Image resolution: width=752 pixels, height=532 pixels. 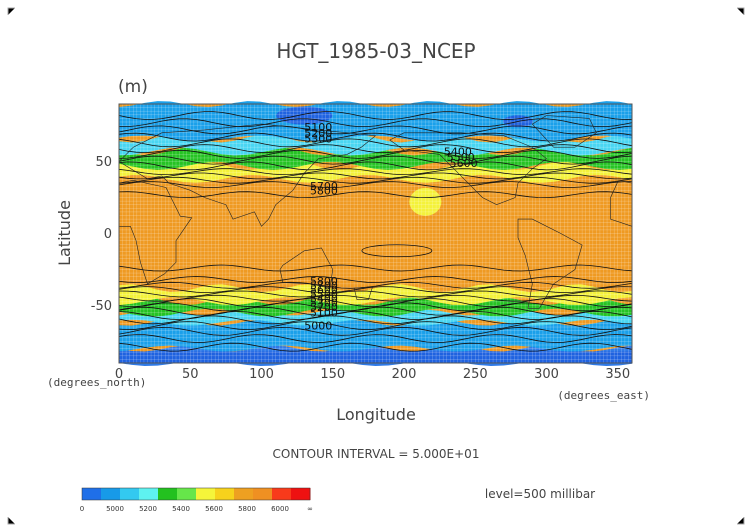 What do you see at coordinates (375, 357) in the screenshot?
I see `polar-low-south` at bounding box center [375, 357].